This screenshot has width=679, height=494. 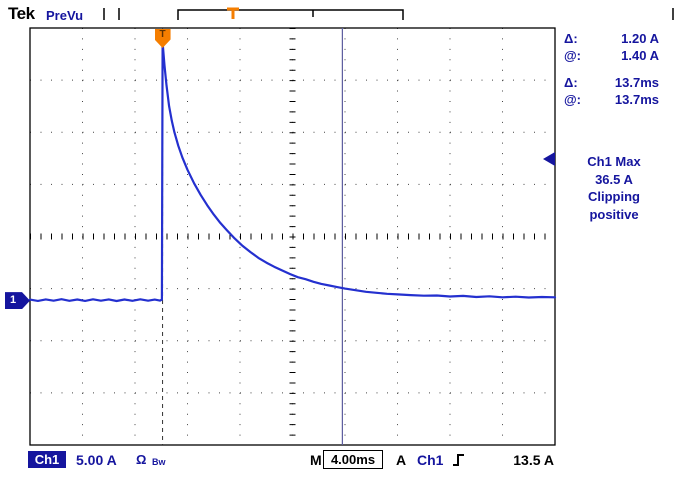 What do you see at coordinates (615, 55) in the screenshot?
I see `cursor-at-amps-row: @: 1.40 A` at bounding box center [615, 55].